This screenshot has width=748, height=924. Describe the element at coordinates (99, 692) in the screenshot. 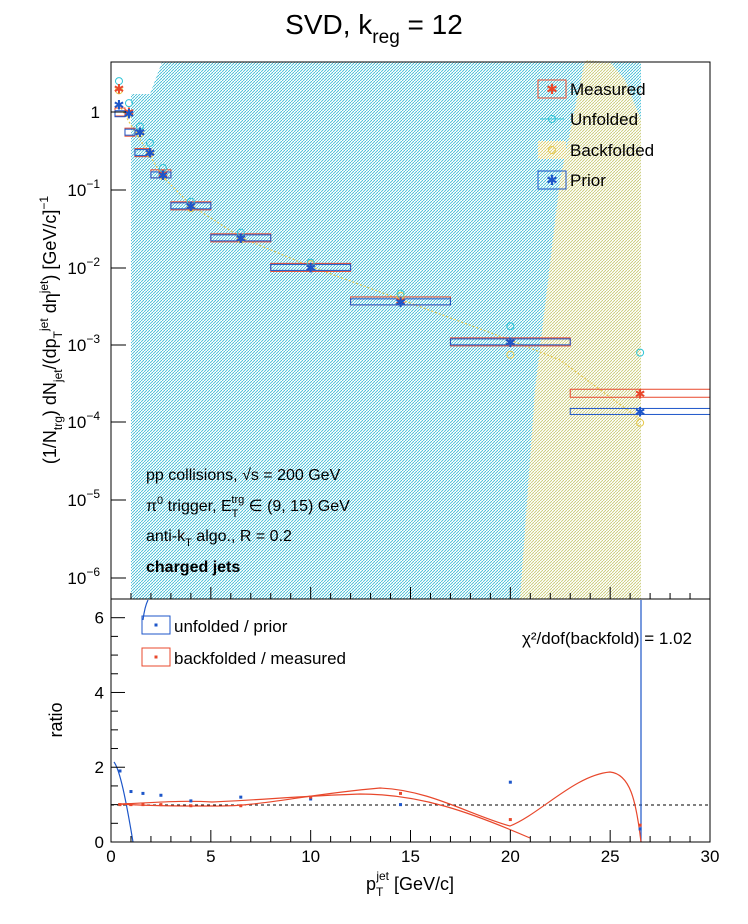

I see `ratio-y-tick-label: 4` at that location.